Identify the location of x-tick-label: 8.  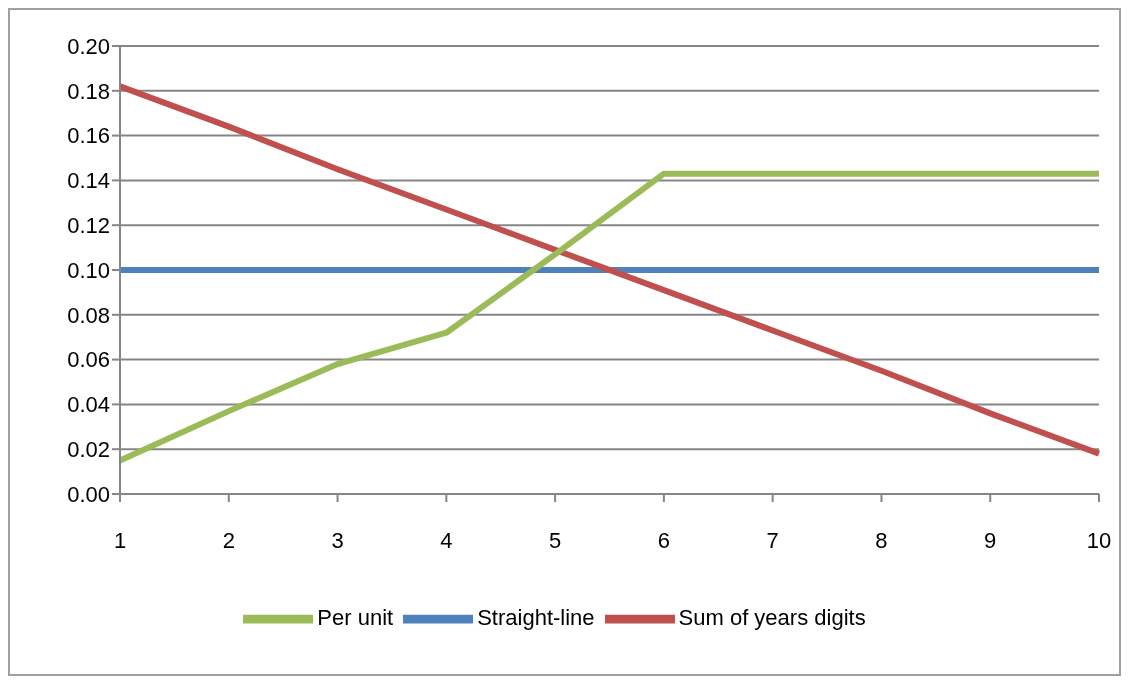
(881, 540).